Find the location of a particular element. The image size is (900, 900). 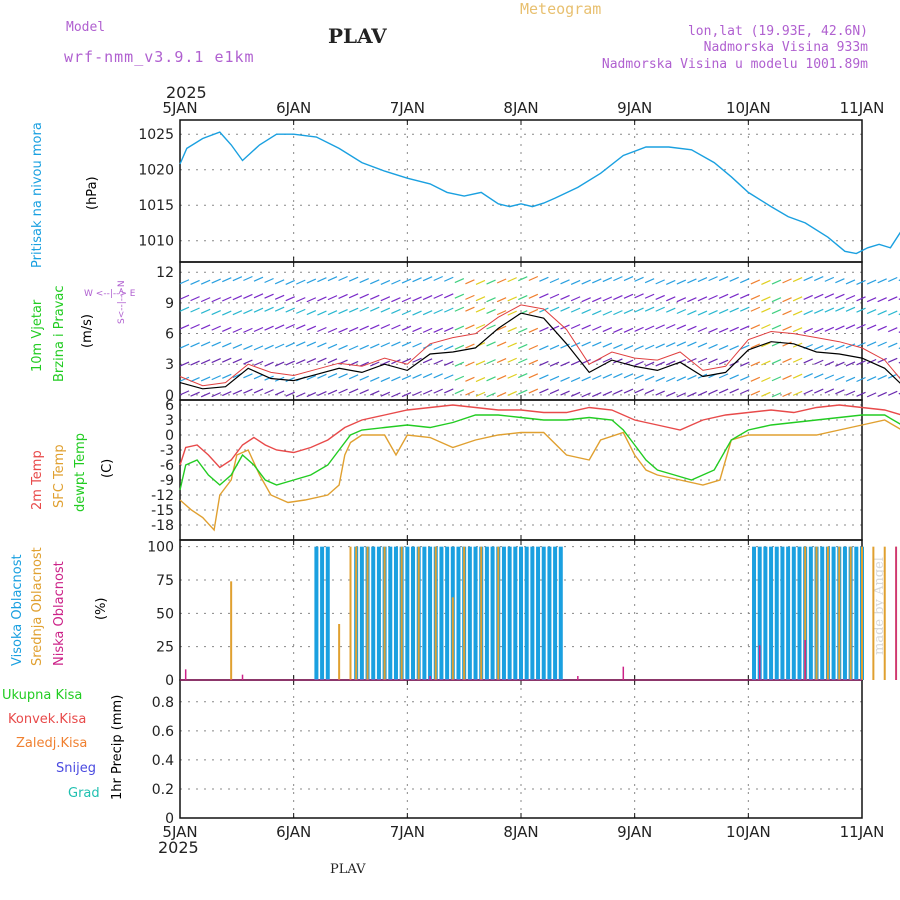

y-tick-label-0-1: 1015 is located at coordinates (156, 206).